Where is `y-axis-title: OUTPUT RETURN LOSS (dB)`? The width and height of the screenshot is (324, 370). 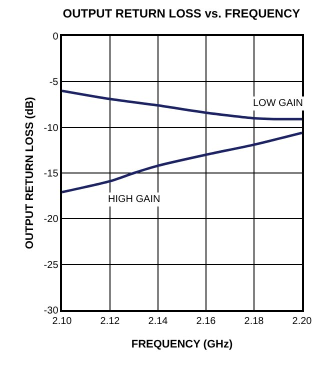
y-axis-title: OUTPUT RETURN LOSS (dB) is located at coordinates (30, 173).